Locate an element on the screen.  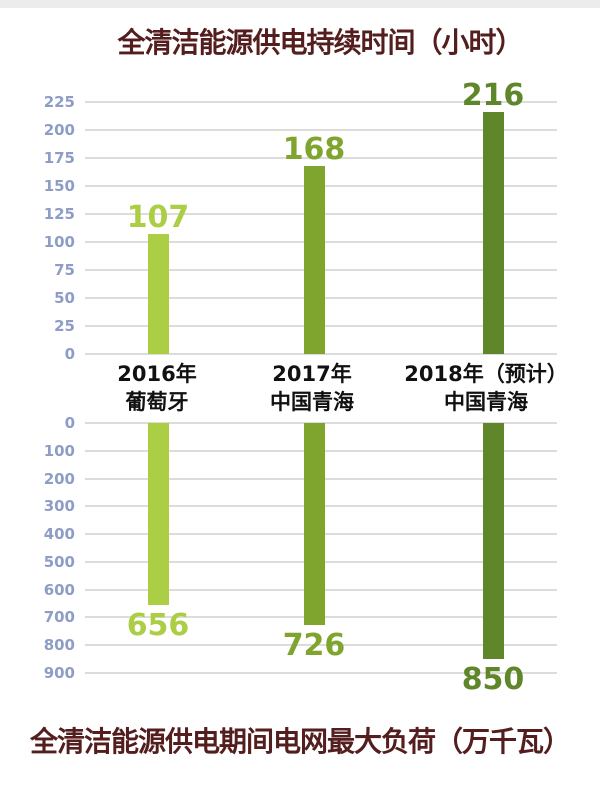
category-label-year: 2018年（预计） is located at coordinates (486, 374).